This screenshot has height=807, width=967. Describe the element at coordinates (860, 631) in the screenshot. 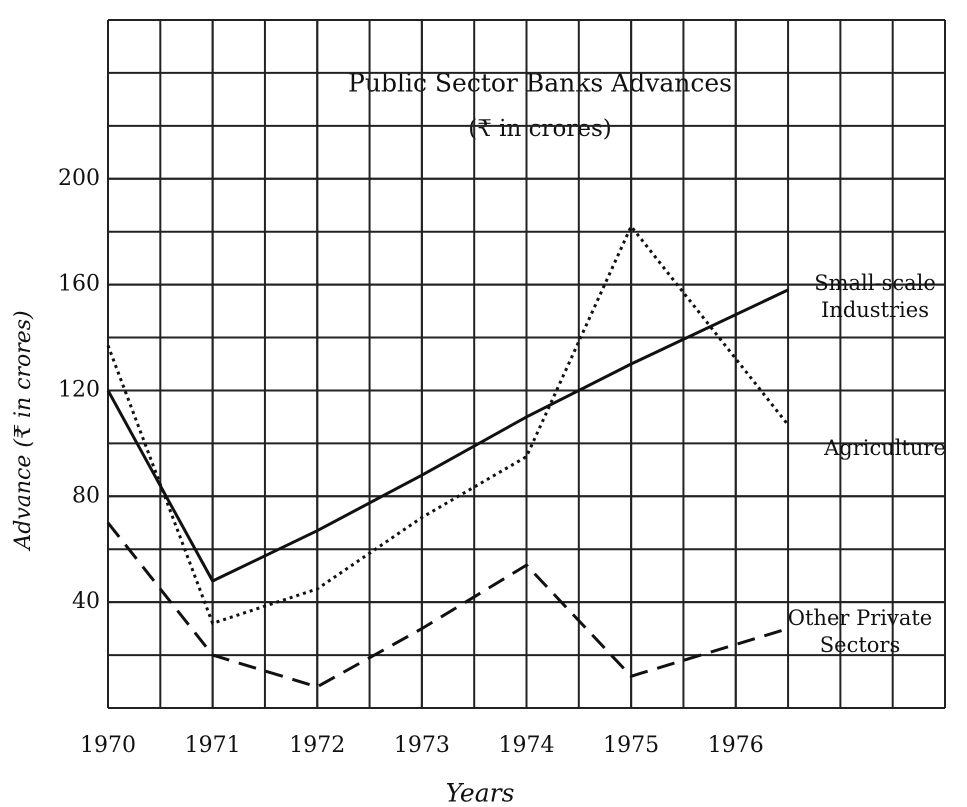

I see `series-label: Other Private Sectors` at that location.